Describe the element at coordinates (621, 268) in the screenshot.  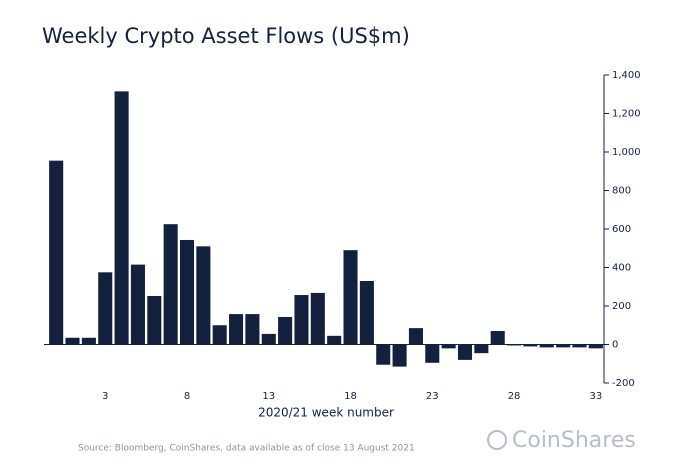
I see `y-tick-label: 400` at that location.